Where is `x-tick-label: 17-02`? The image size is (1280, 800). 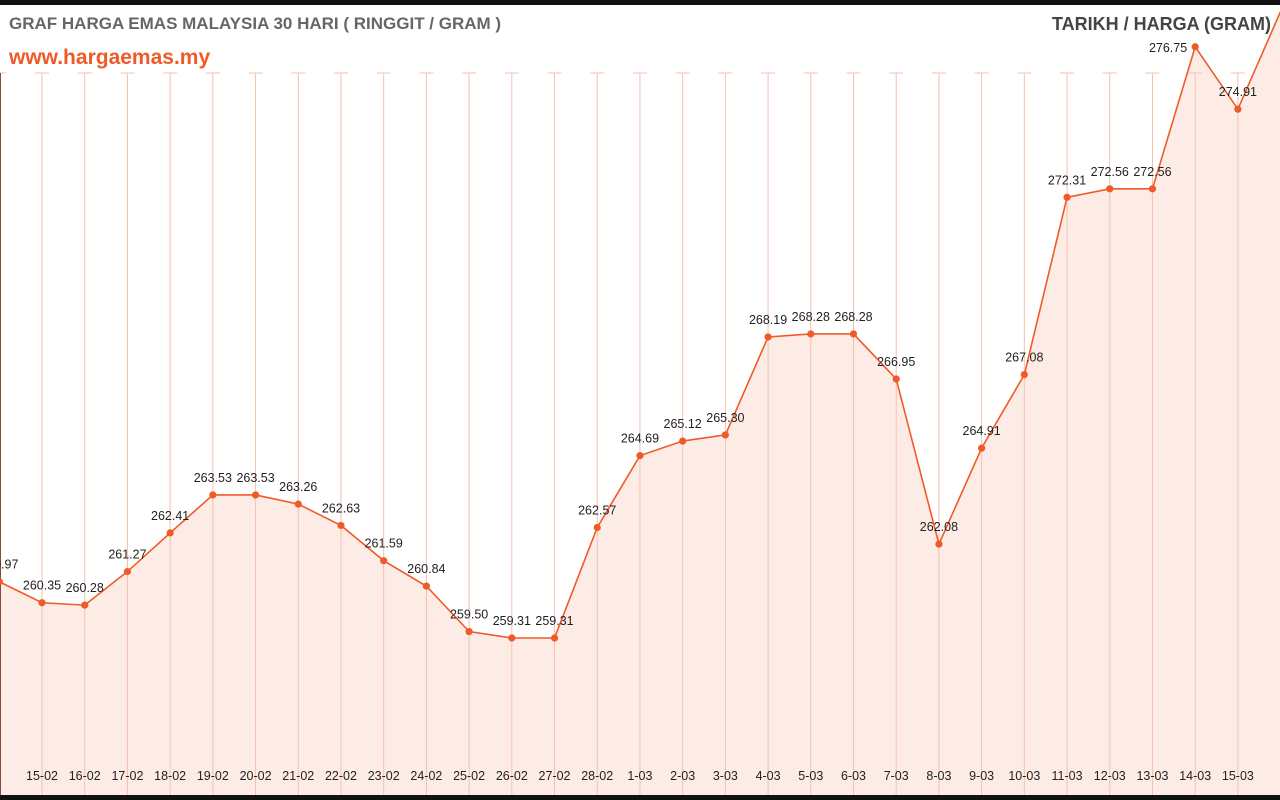
x-tick-label: 17-02 is located at coordinates (127, 776).